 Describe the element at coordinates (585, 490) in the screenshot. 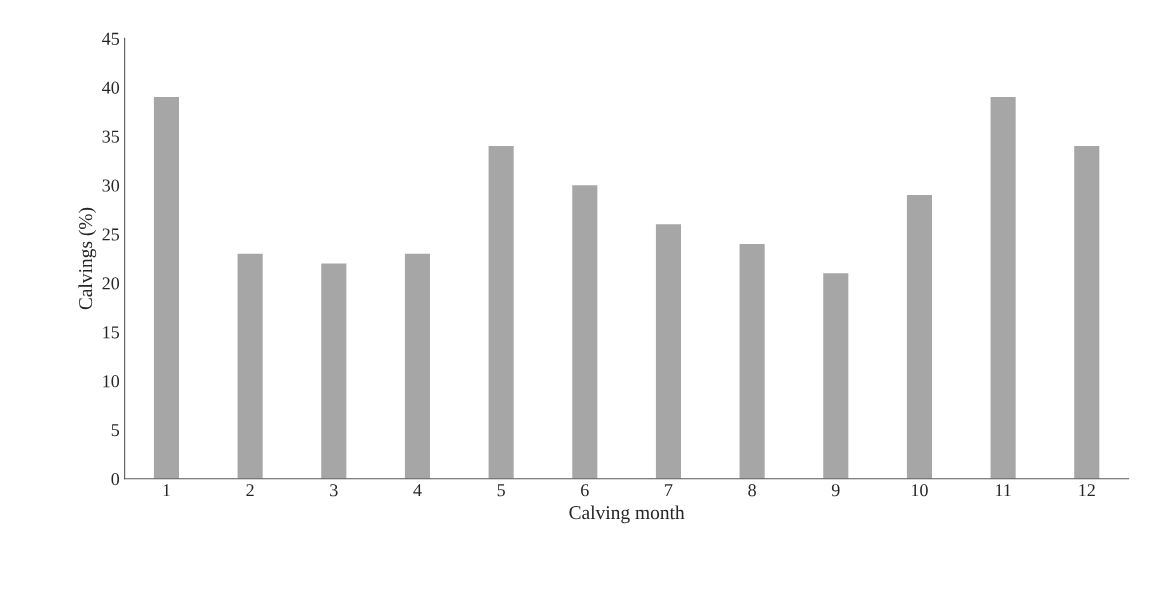

I see `x-tick-label: 6` at that location.